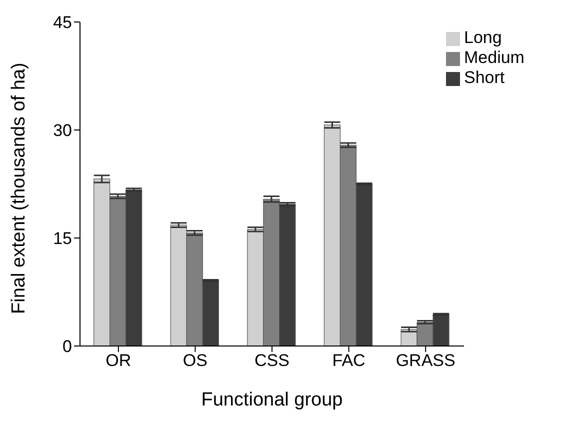 Image resolution: width=584 pixels, height=424 pixels. I want to click on legend-label: Short, so click(484, 77).